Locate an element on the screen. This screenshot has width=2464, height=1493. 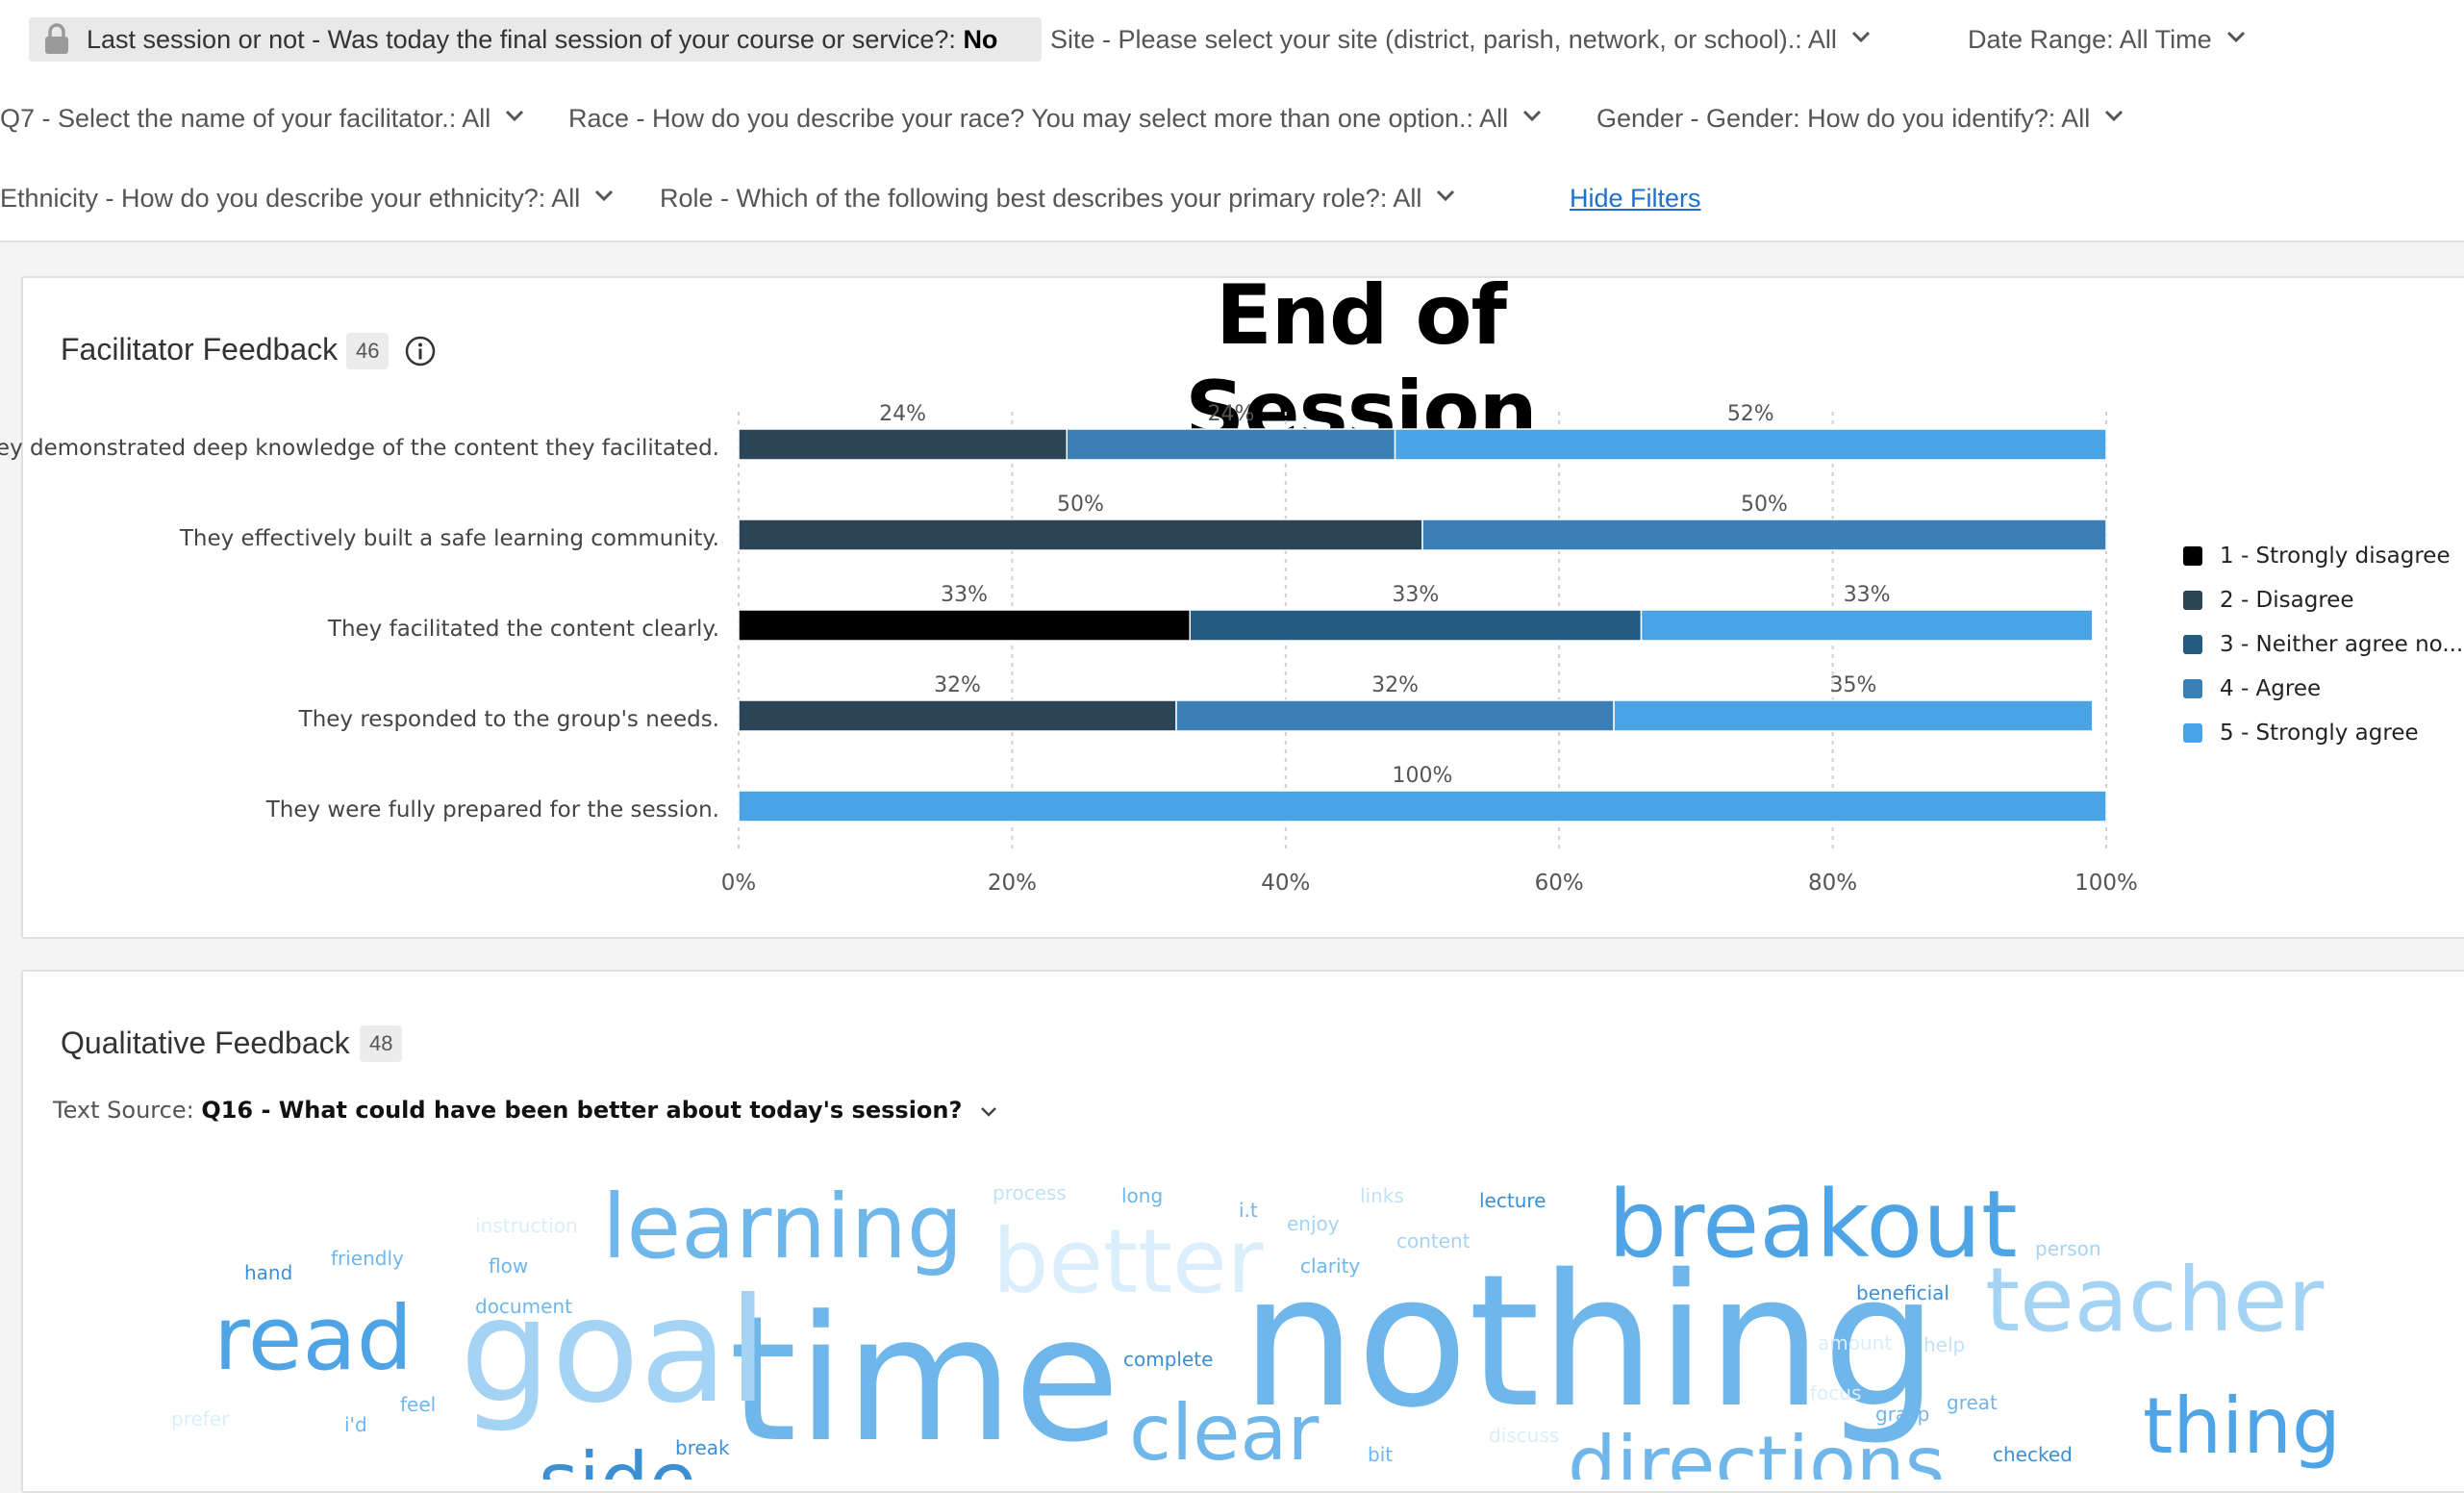
filter-gender-label: Gender - Gender: How do you identify?: is located at coordinates (1826, 118).